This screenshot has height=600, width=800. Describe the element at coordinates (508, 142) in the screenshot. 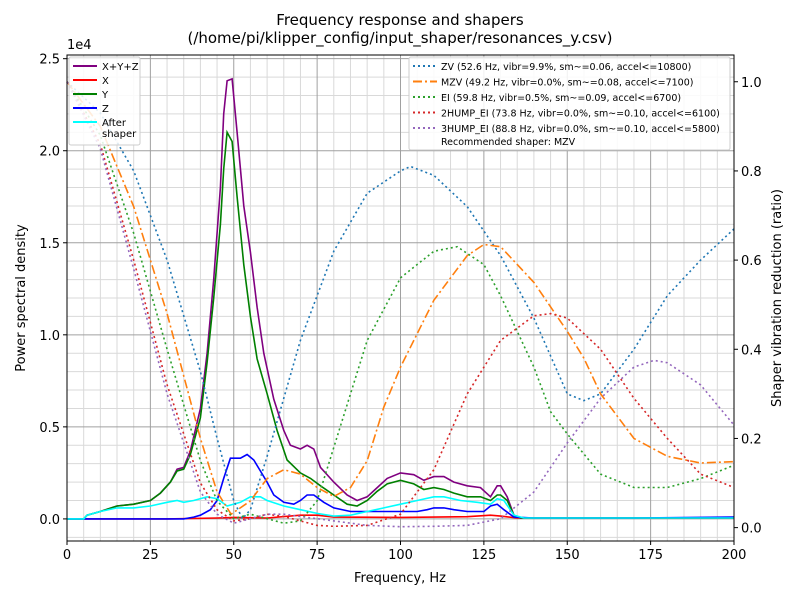

I see `legend-recommended-shaper: Recommended shaper: MZV` at that location.